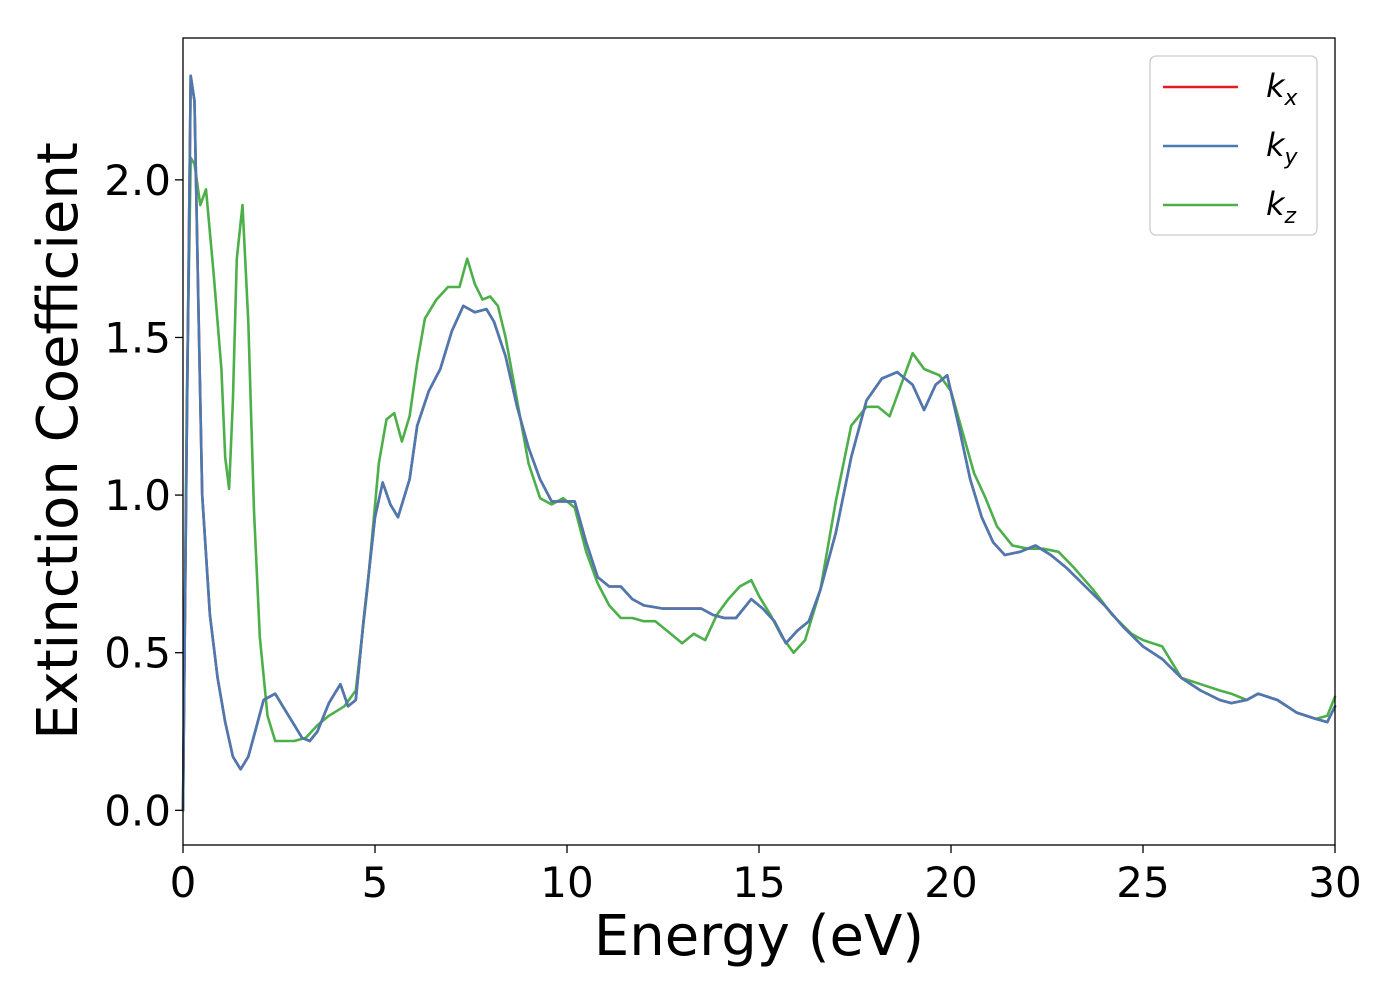 The height and width of the screenshot is (1005, 1400). What do you see at coordinates (758, 882) in the screenshot?
I see `x-tick-label: 15` at bounding box center [758, 882].